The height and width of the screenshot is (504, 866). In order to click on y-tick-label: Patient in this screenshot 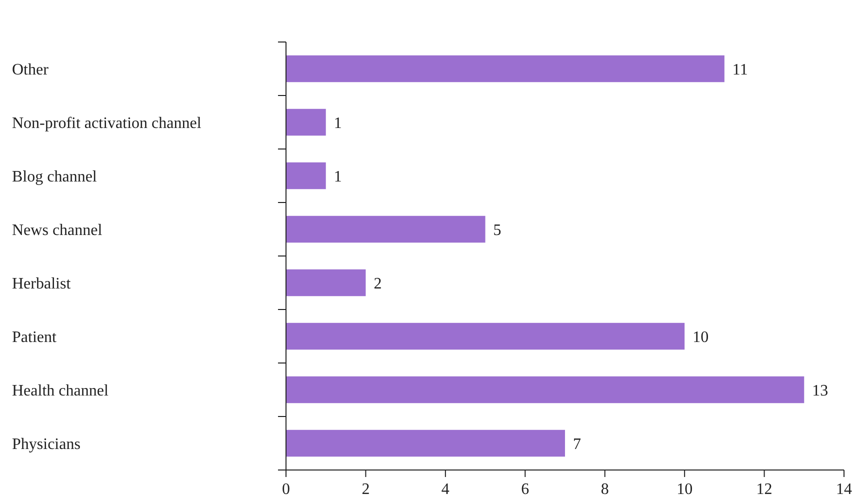, I will do `click(34, 337)`.